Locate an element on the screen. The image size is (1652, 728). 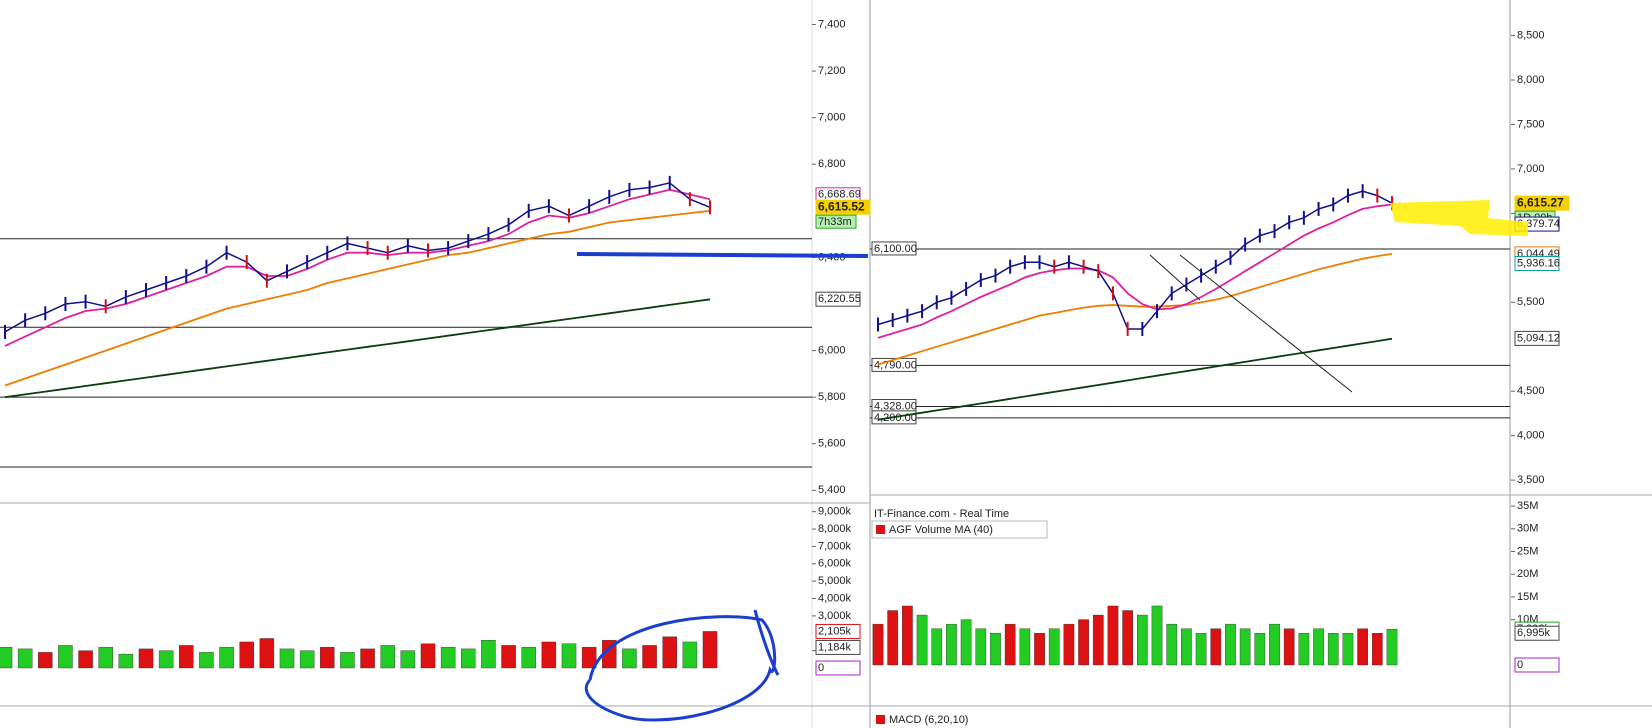
macd-icon is located at coordinates (880, 719).